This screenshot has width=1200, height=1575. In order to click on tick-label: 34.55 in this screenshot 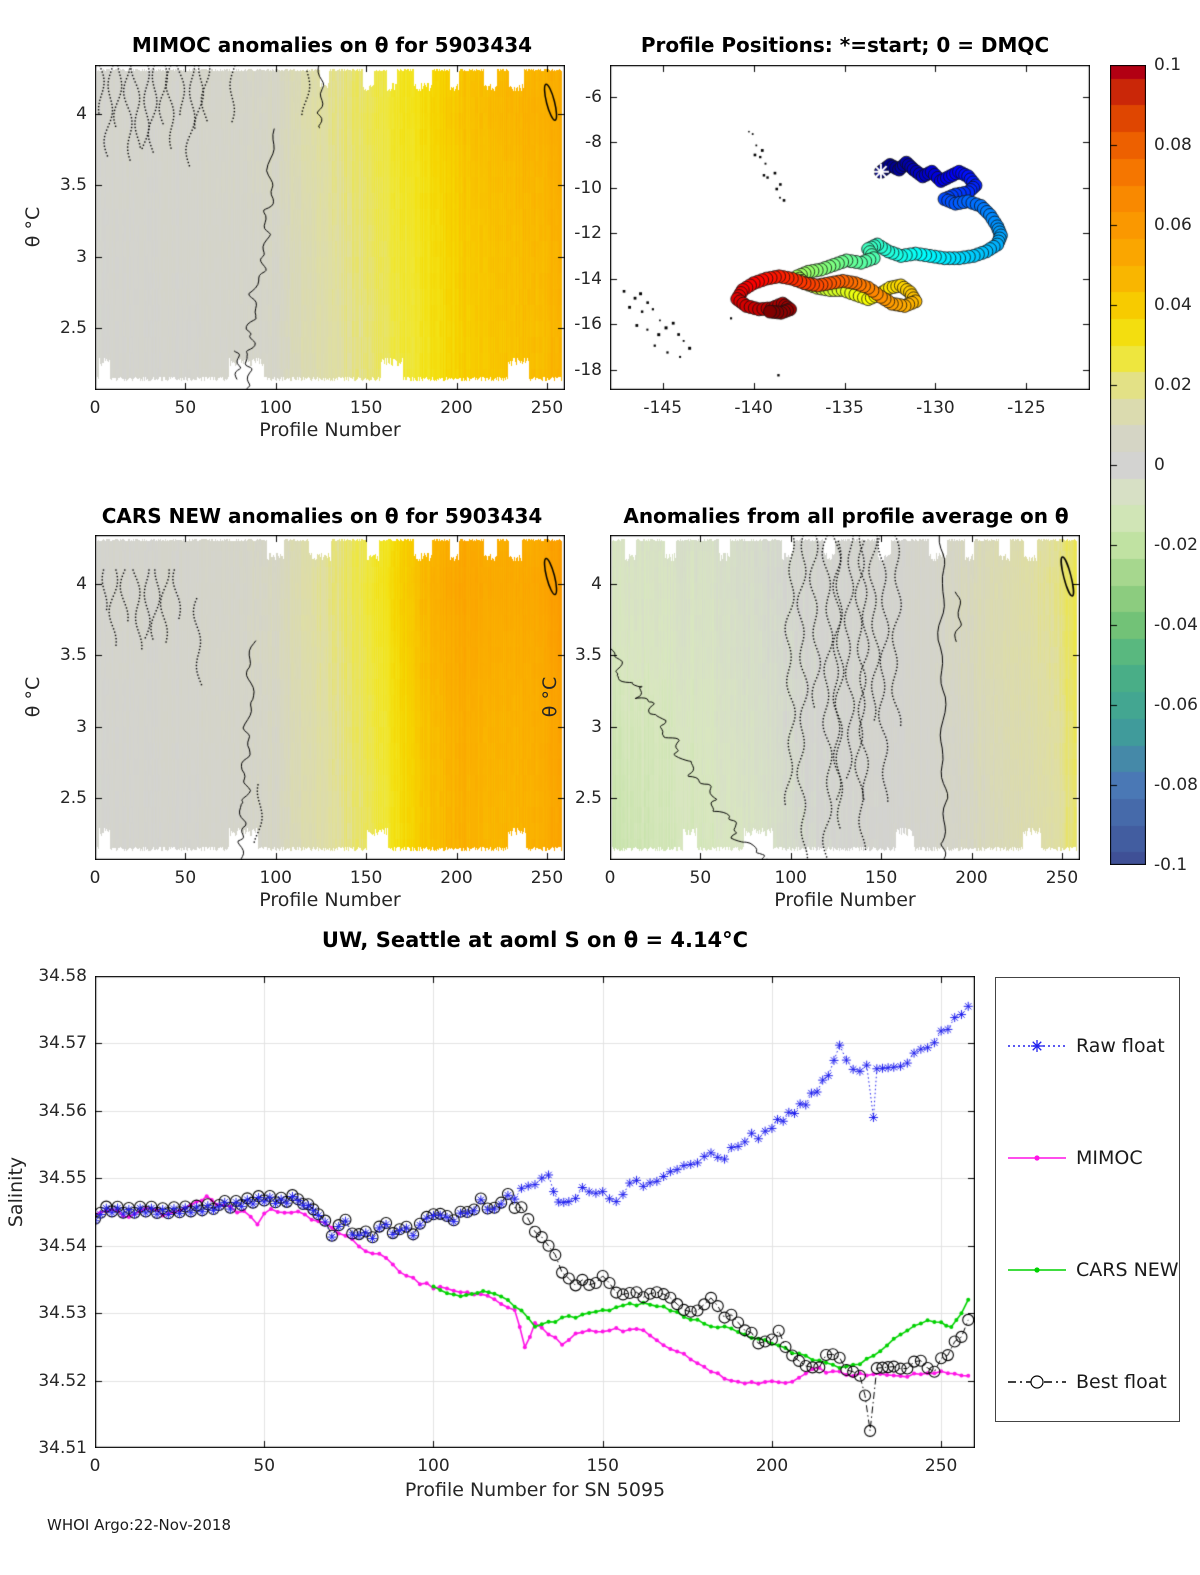, I will do `click(62, 1178)`.